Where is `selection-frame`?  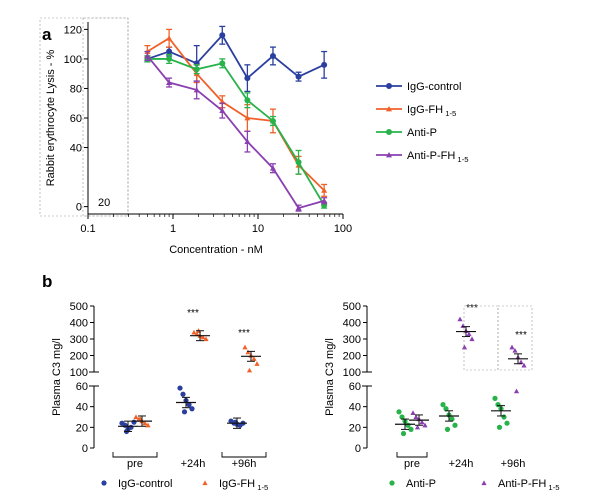
selection-frame is located at coordinates (481, 338).